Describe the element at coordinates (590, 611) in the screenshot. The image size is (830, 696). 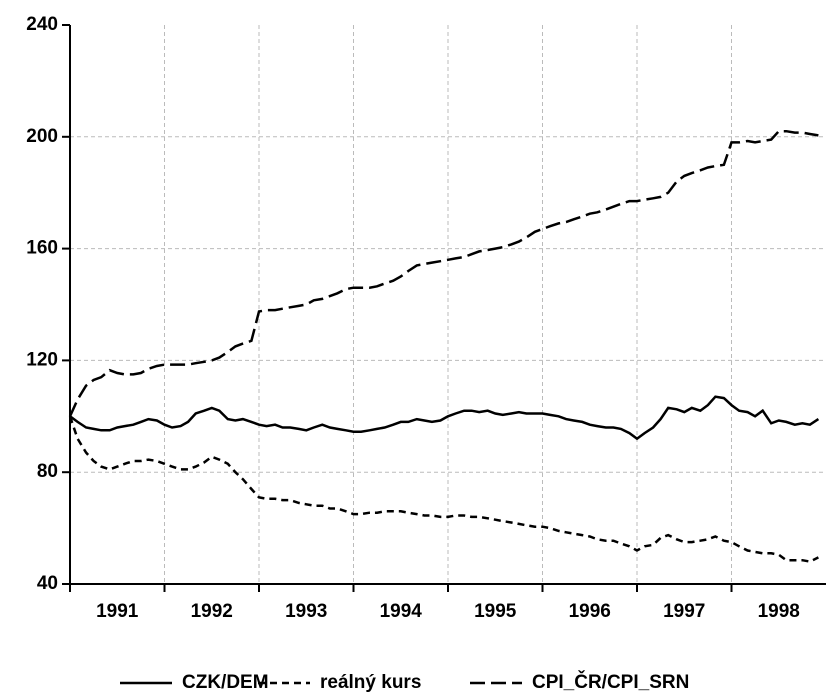
I see `x-tick-label: 1996` at that location.